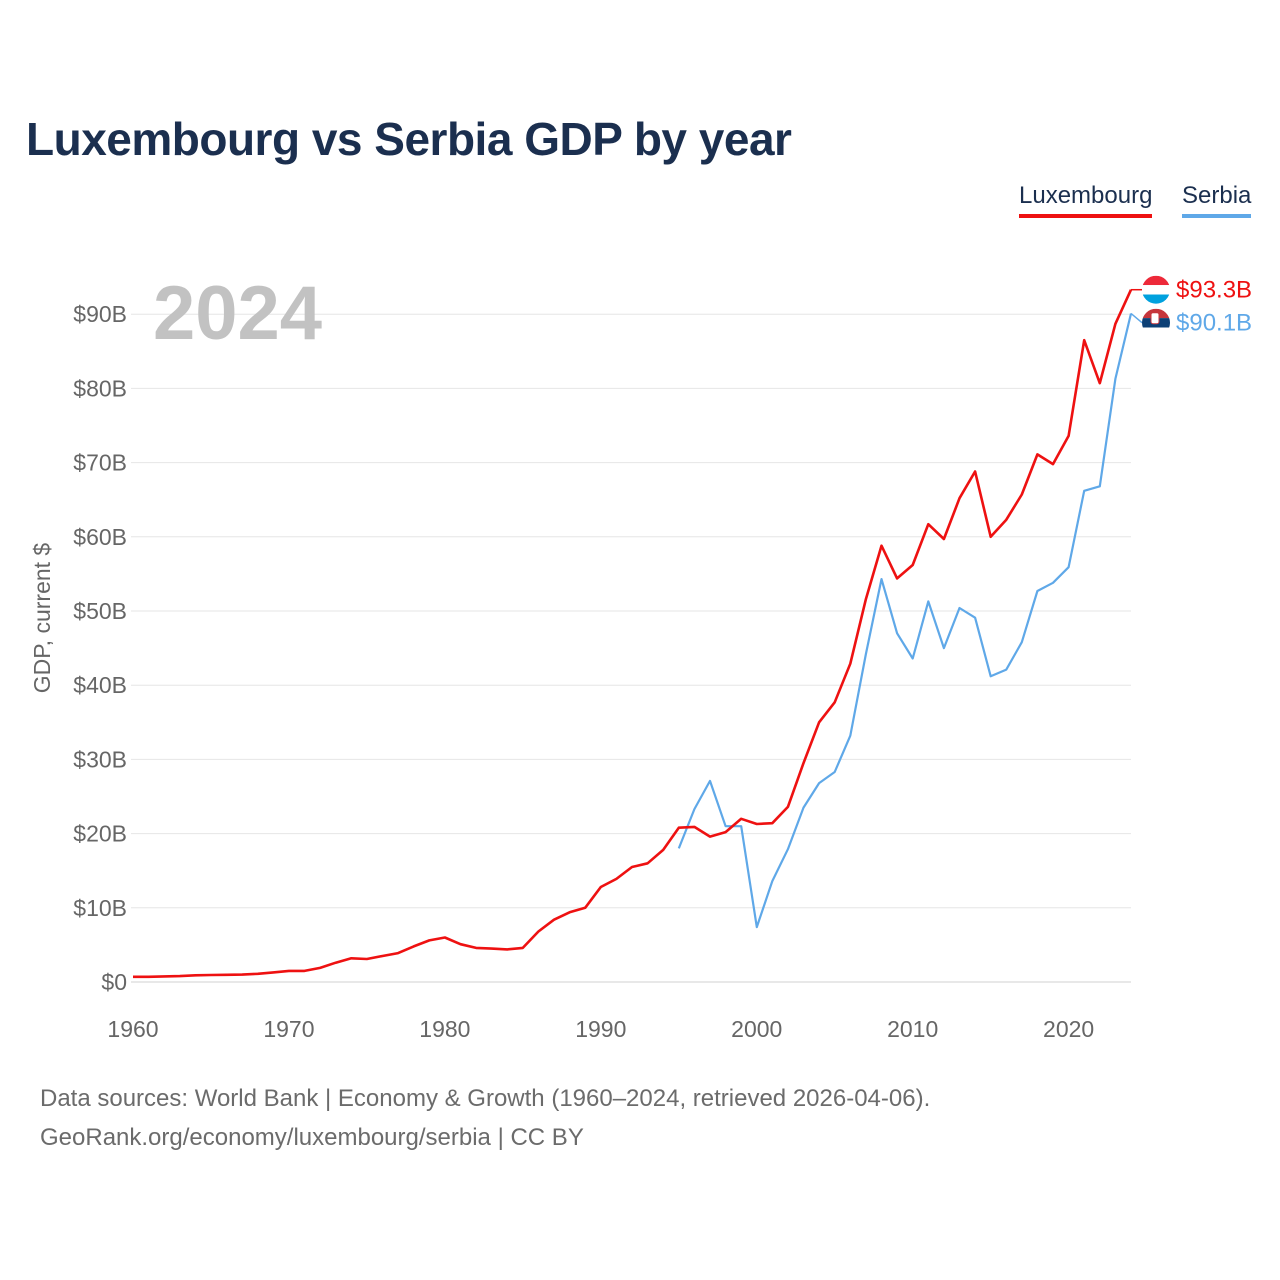 This screenshot has height=1280, width=1280. I want to click on y-tick-label: $40B, so click(100, 685).